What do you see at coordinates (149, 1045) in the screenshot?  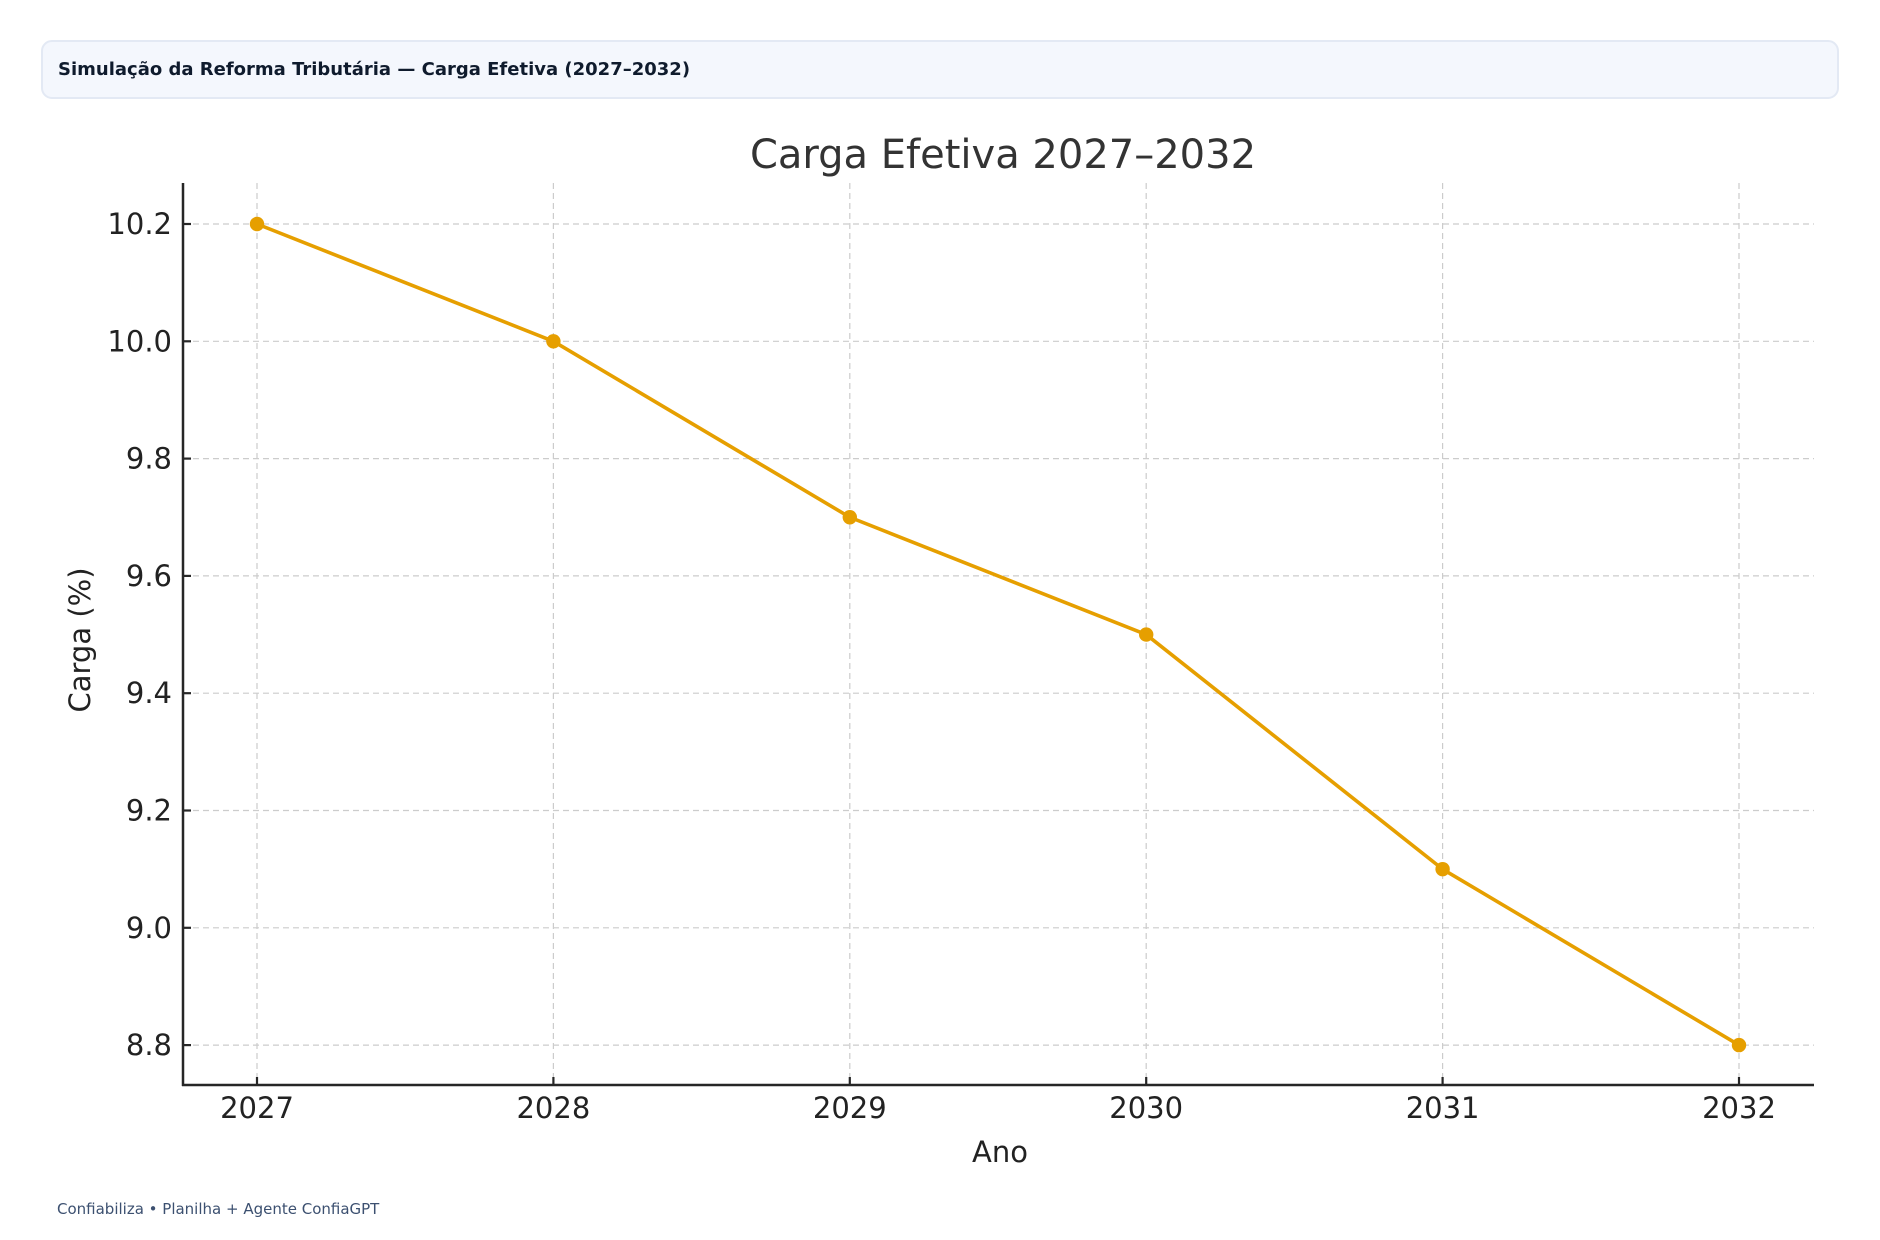 I see `y-tick-label: 8.8` at bounding box center [149, 1045].